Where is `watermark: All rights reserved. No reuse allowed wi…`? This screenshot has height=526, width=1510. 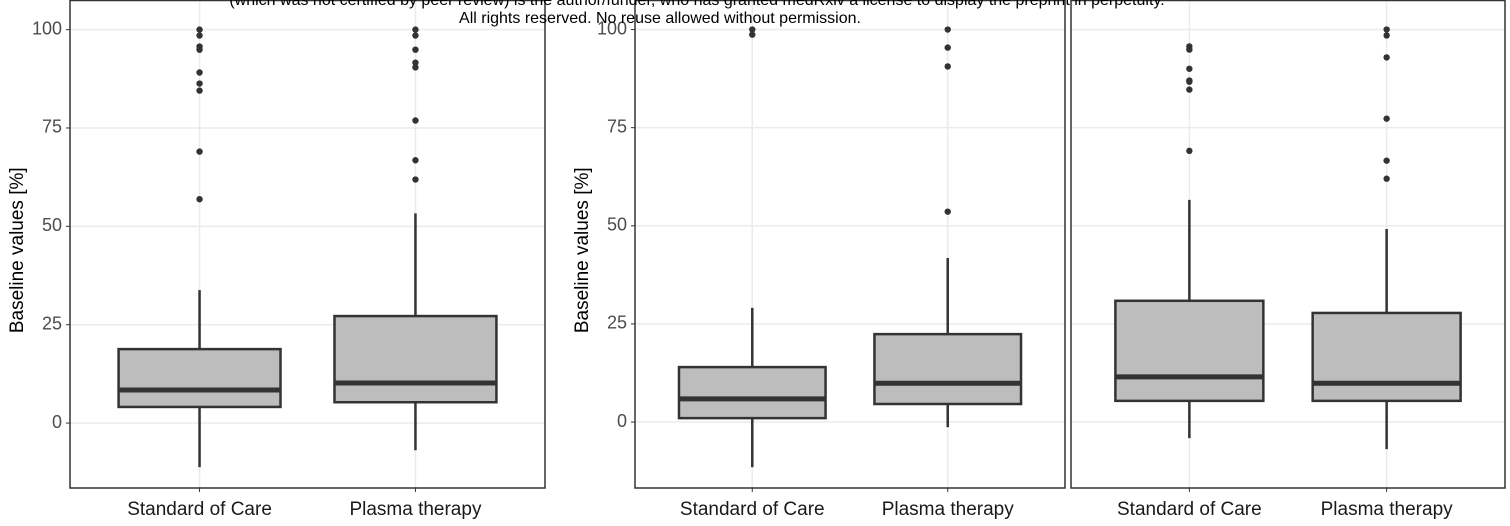
watermark: All rights reserved. No reuse allowed wi… is located at coordinates (660, 18).